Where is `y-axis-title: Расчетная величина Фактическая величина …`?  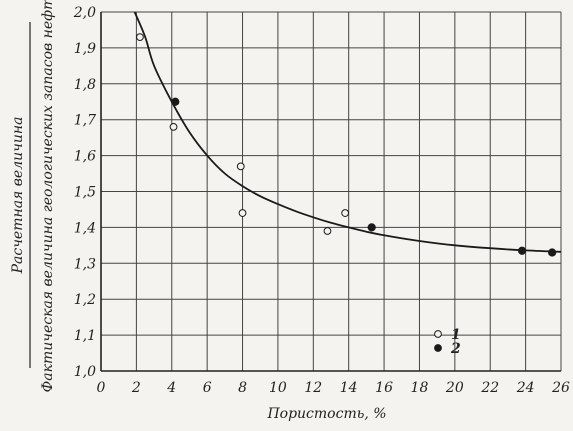 y-axis-title: Расчетная величина Фактическая величина … is located at coordinates (33, 196).